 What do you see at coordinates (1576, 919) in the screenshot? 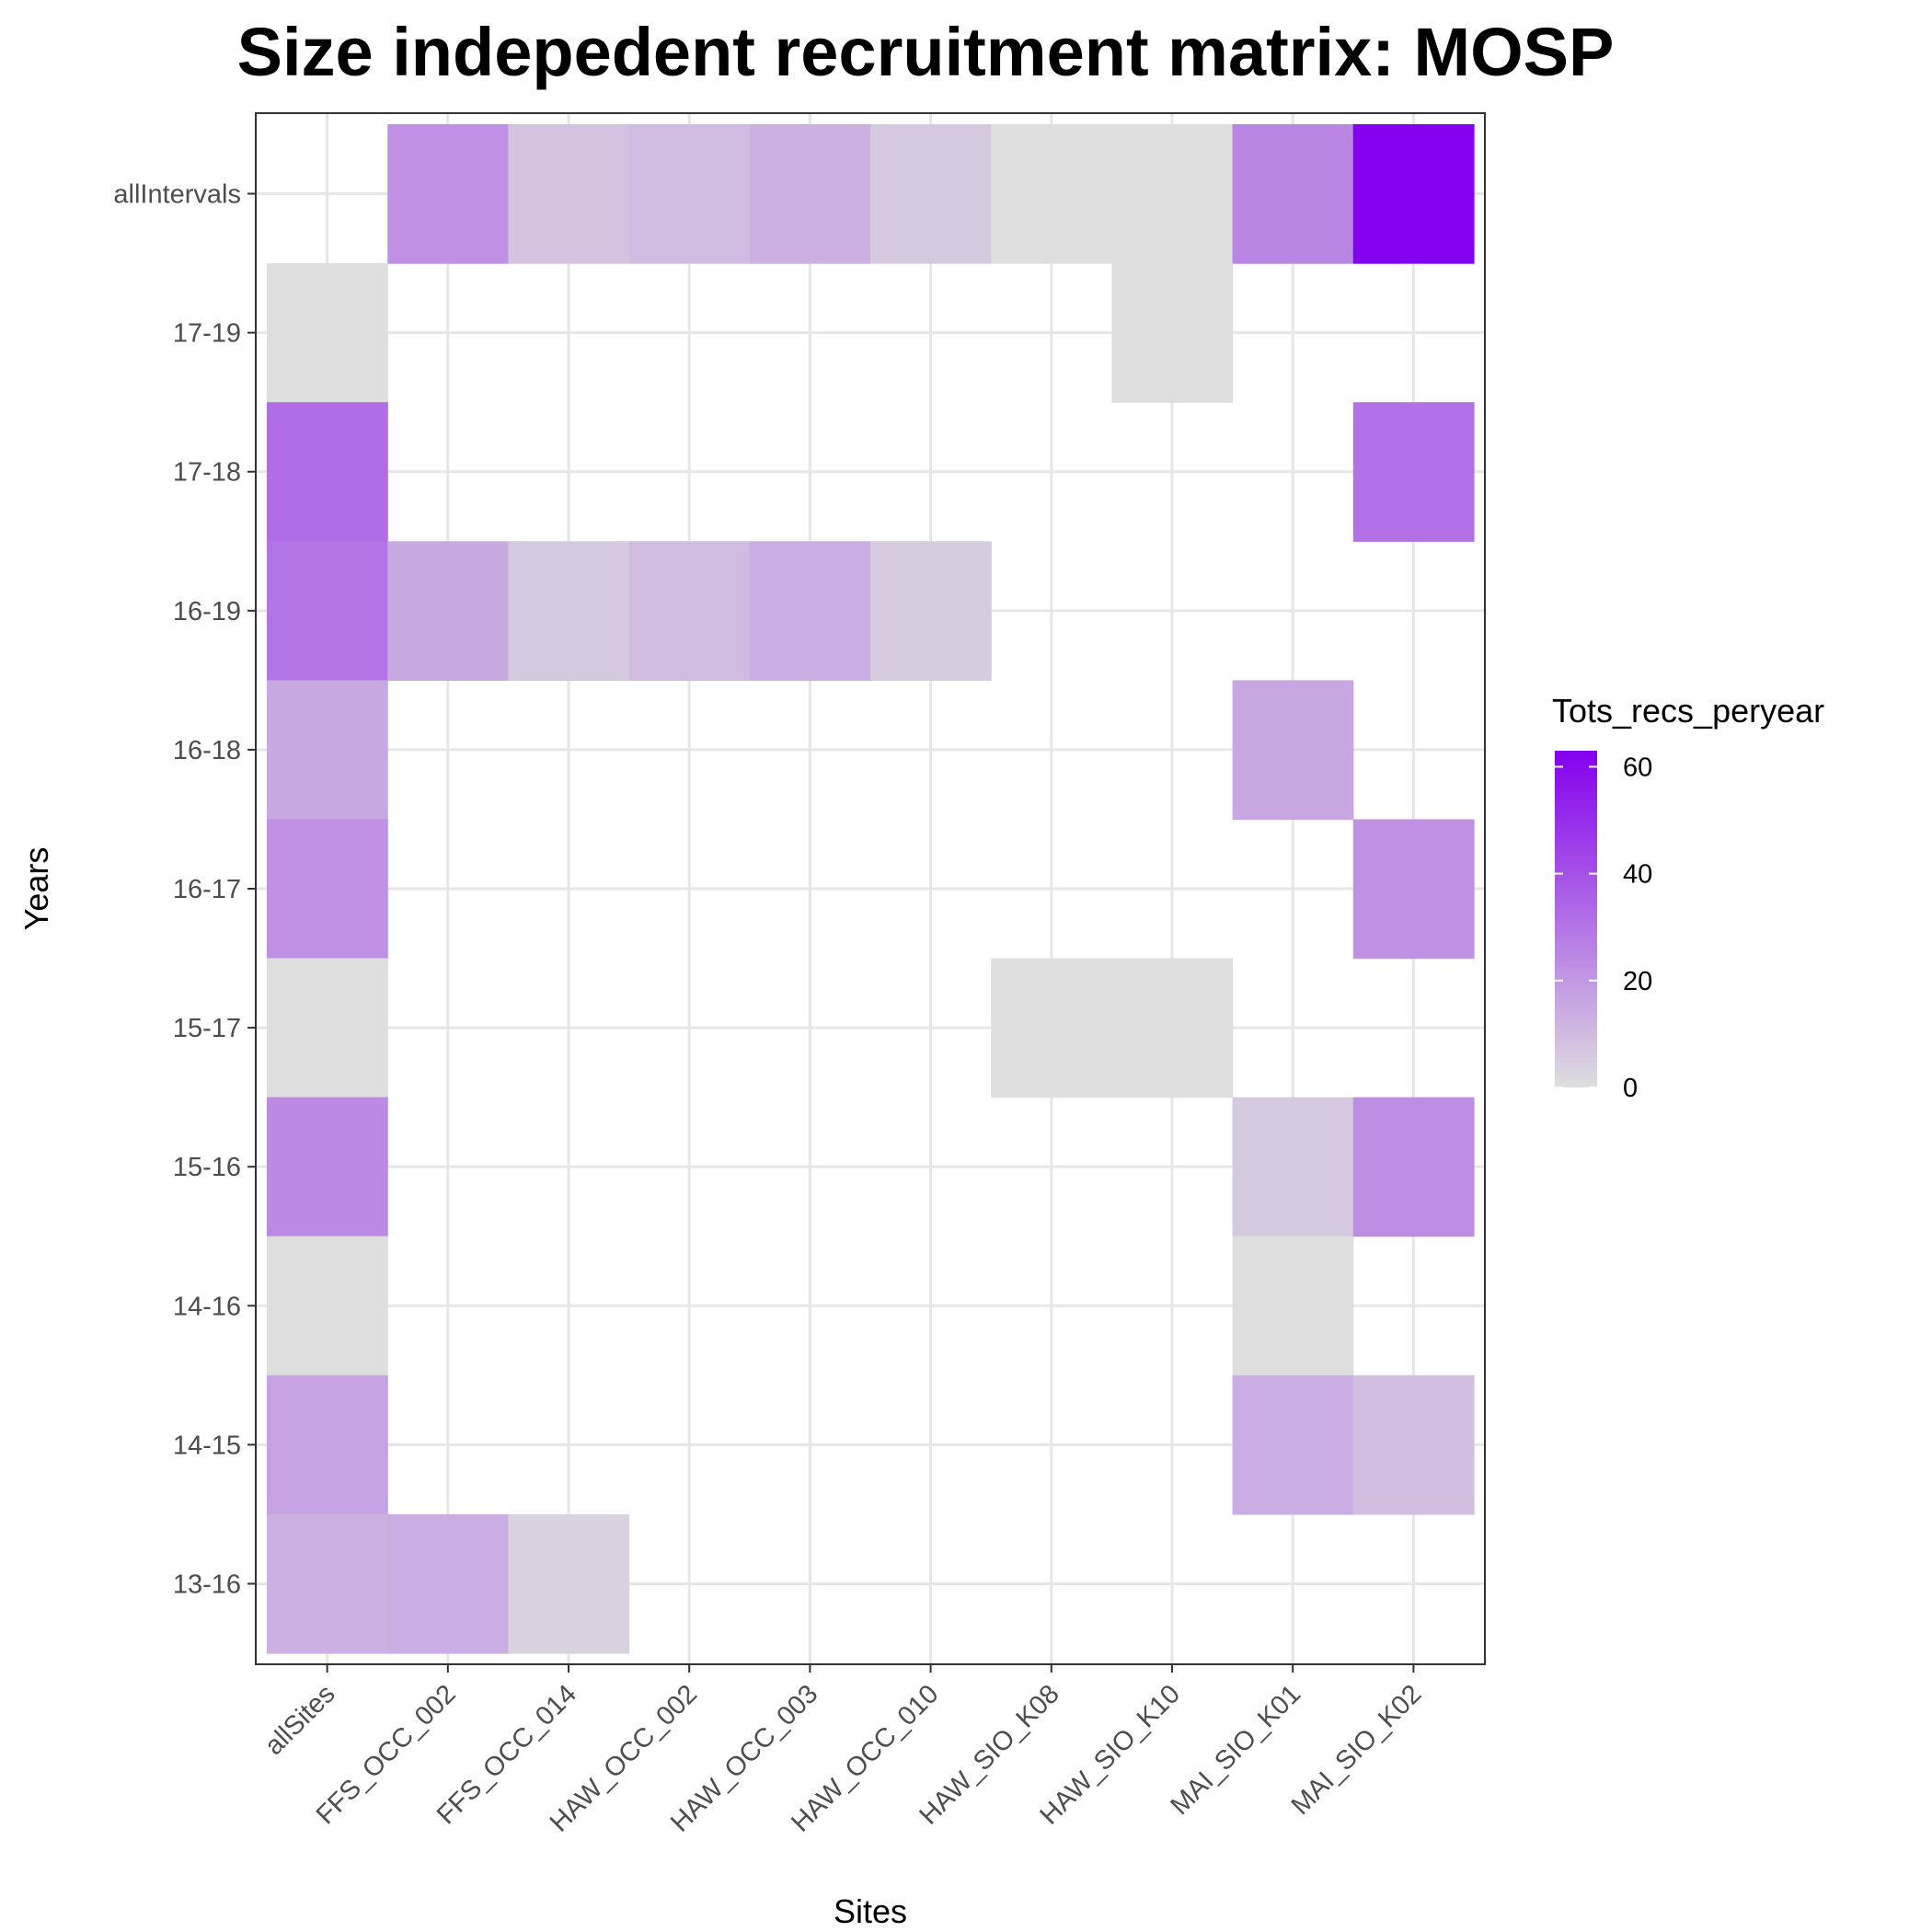
I see `legend-colorbar` at bounding box center [1576, 919].